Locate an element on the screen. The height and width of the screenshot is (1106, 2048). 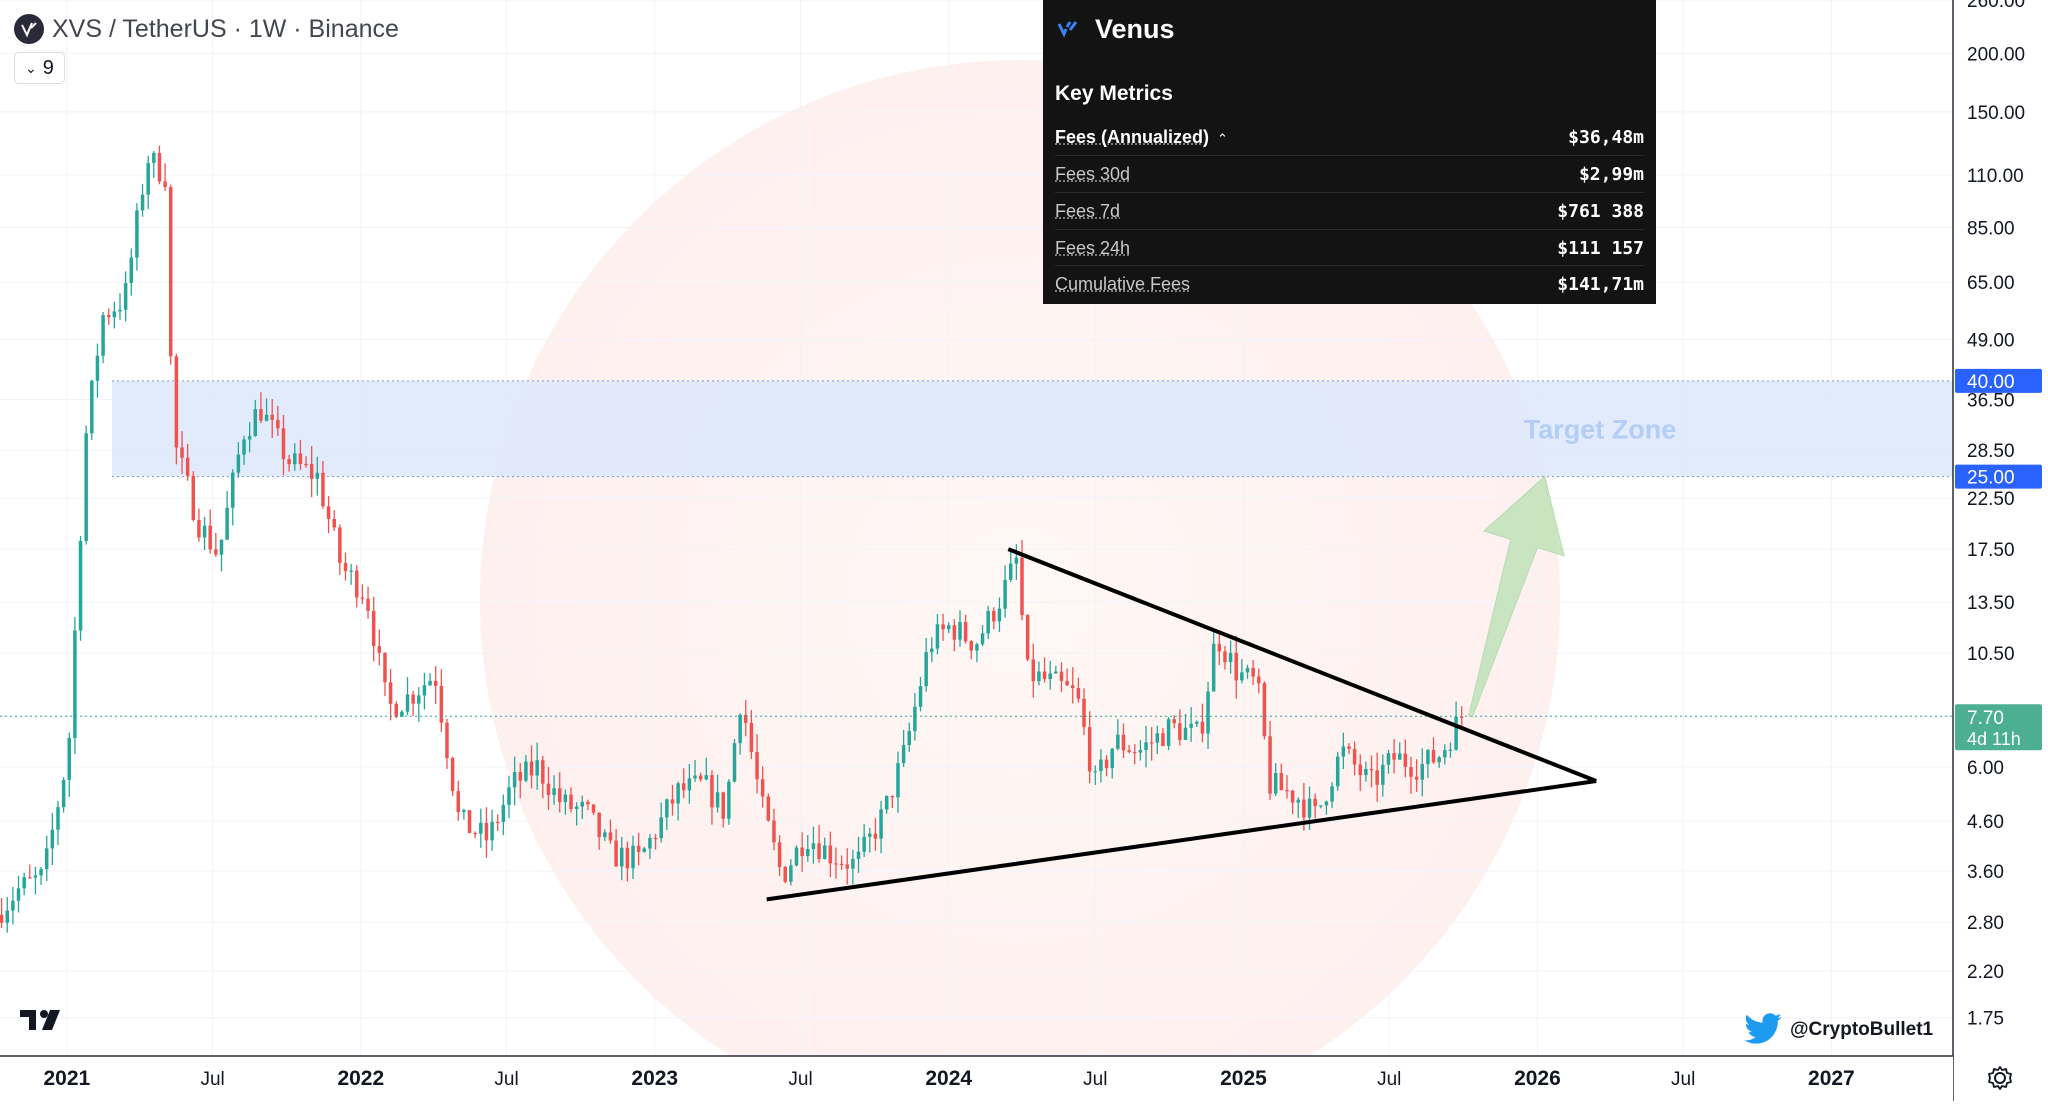
triangle-upper-trendline is located at coordinates (1302, 665).